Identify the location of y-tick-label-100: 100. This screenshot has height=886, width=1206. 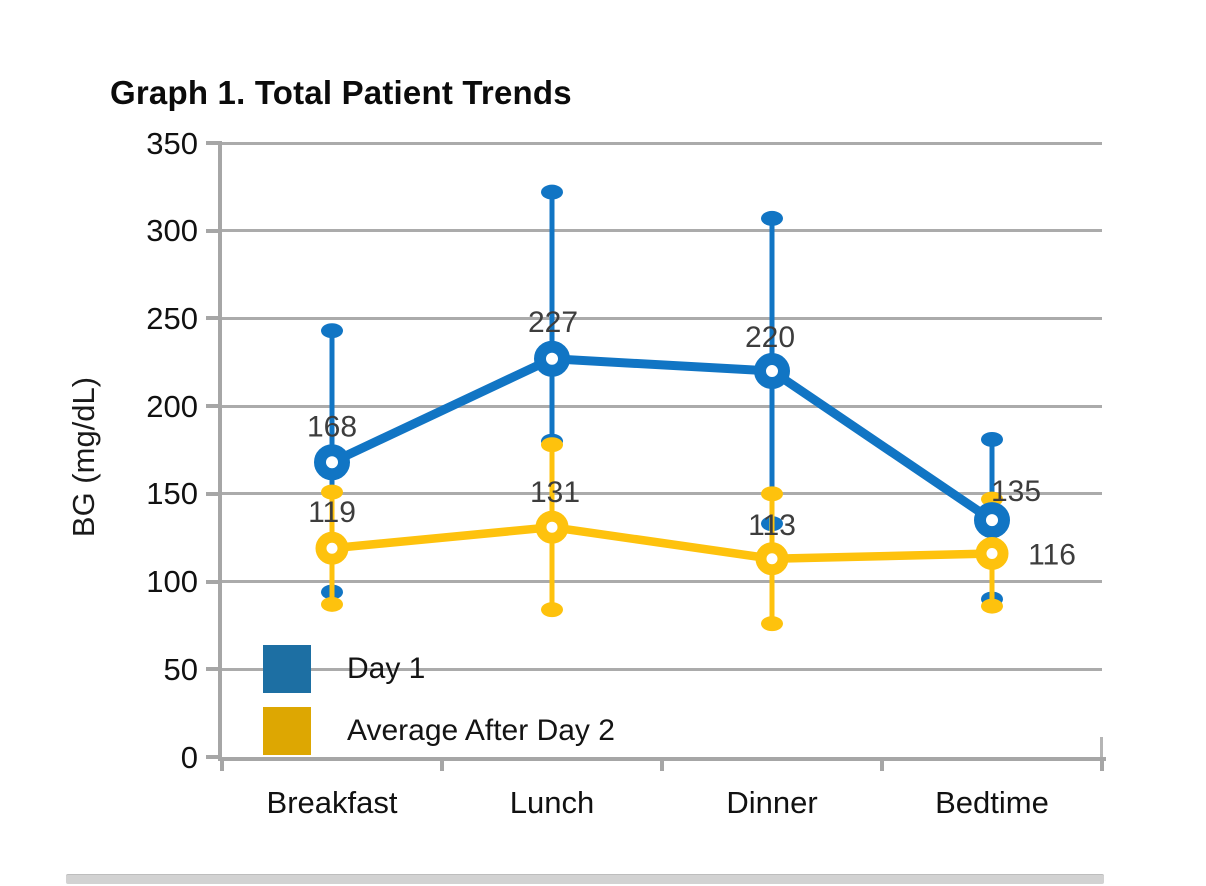
(172, 582).